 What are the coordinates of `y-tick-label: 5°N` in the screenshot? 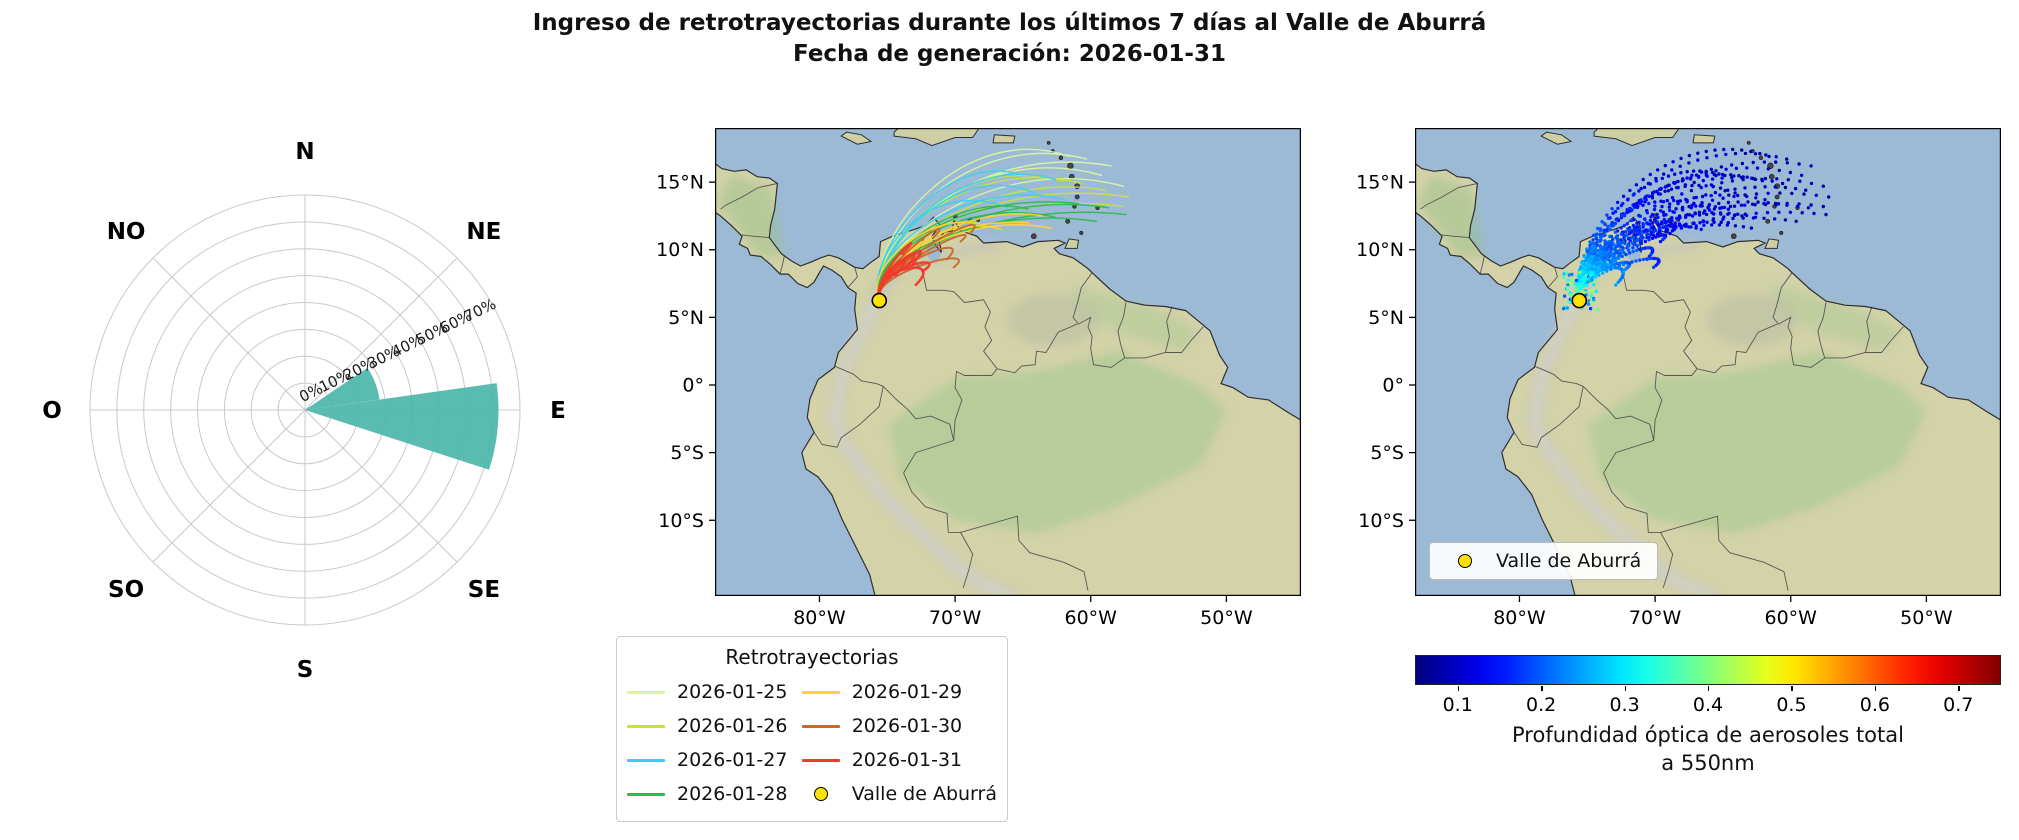 It's located at (1386, 318).